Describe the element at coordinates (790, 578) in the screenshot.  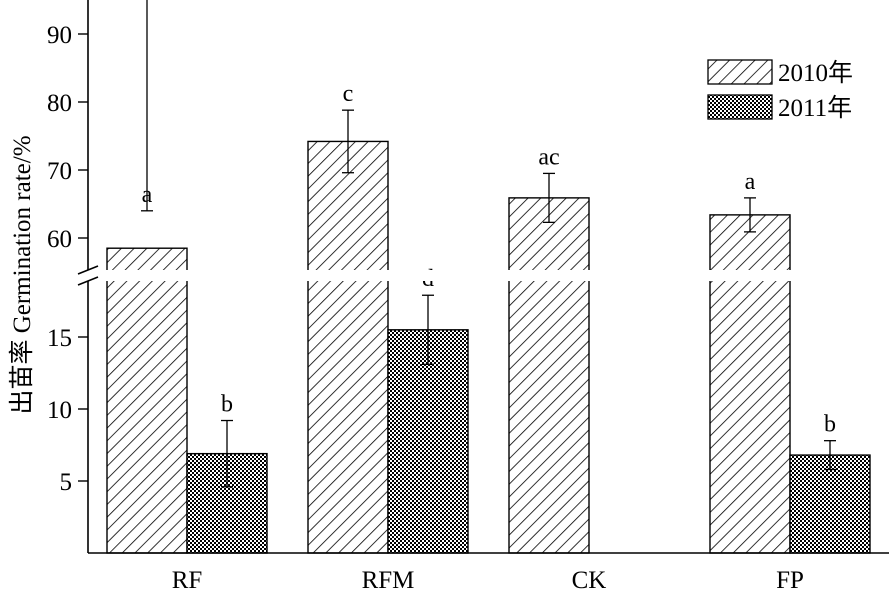
I see `x-category-label: FP` at that location.